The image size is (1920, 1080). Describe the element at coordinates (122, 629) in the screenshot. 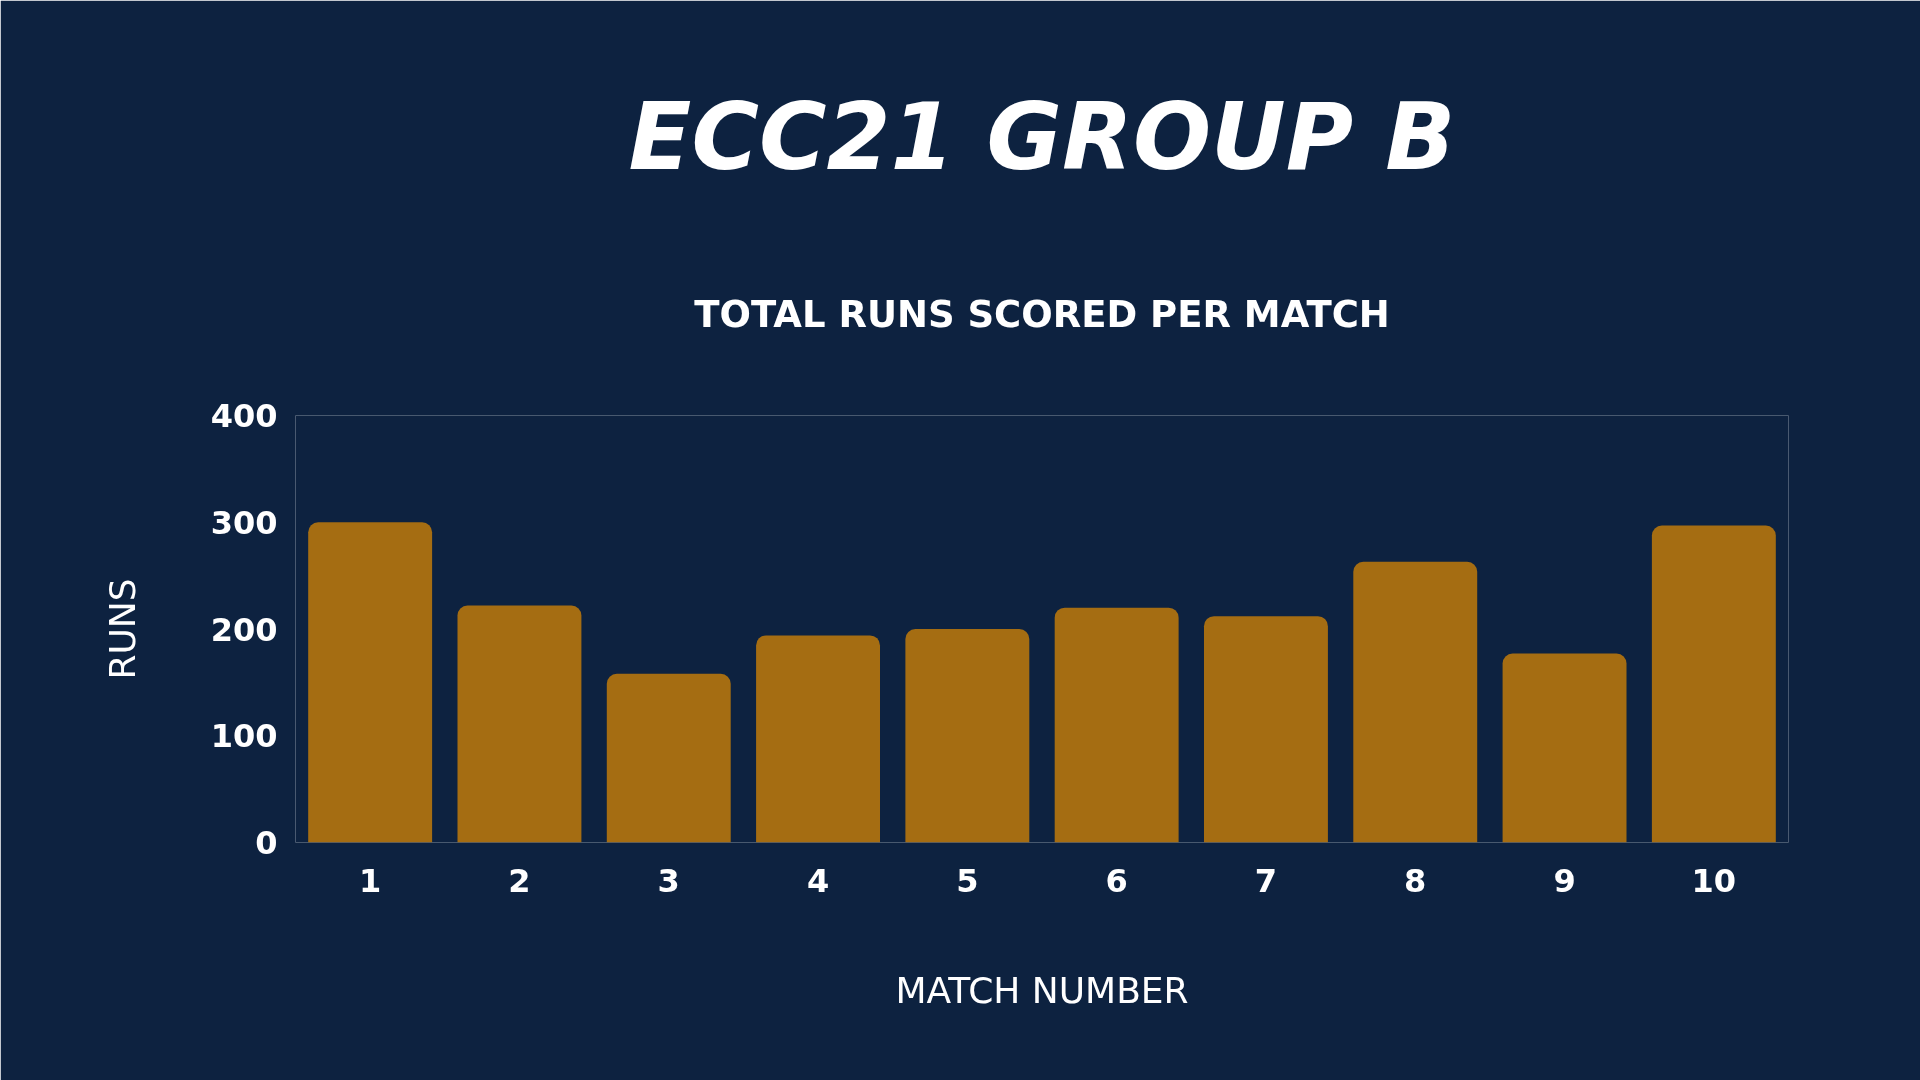

I see `y-axis-title: RUNS` at that location.